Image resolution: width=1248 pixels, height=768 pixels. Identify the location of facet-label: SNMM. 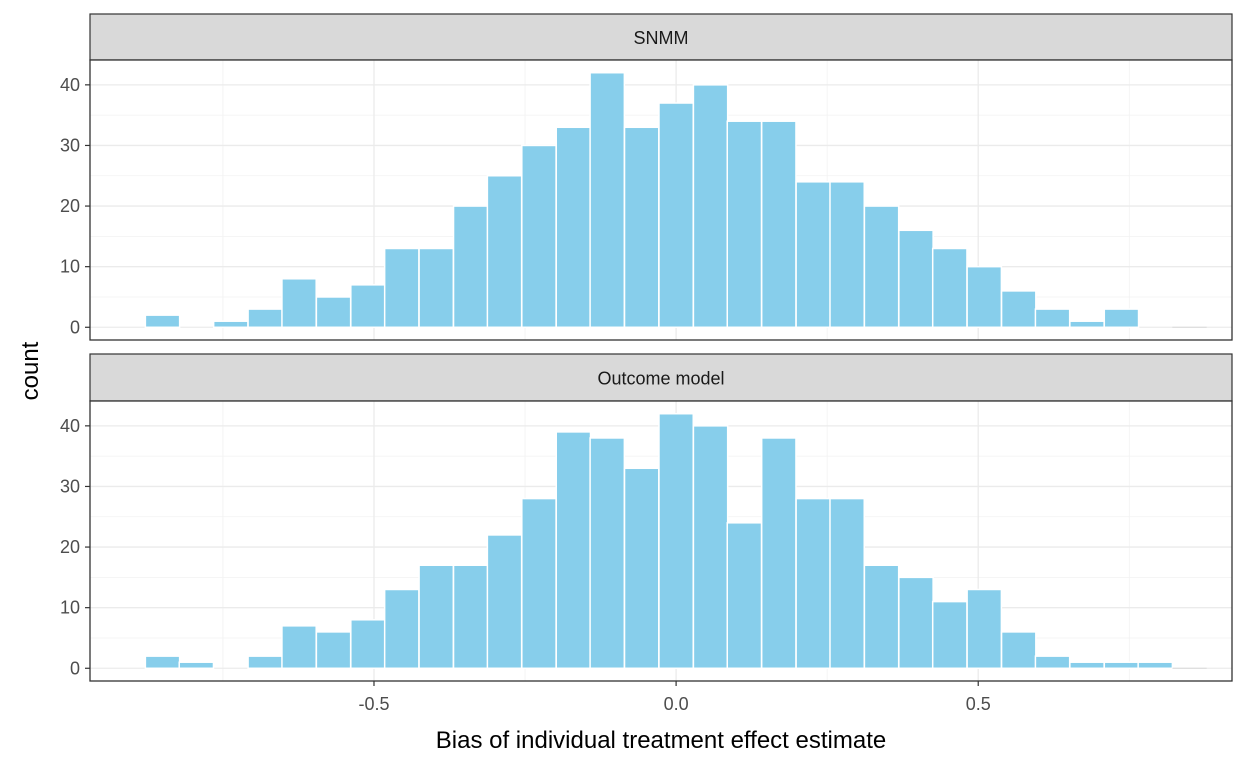
(661, 38).